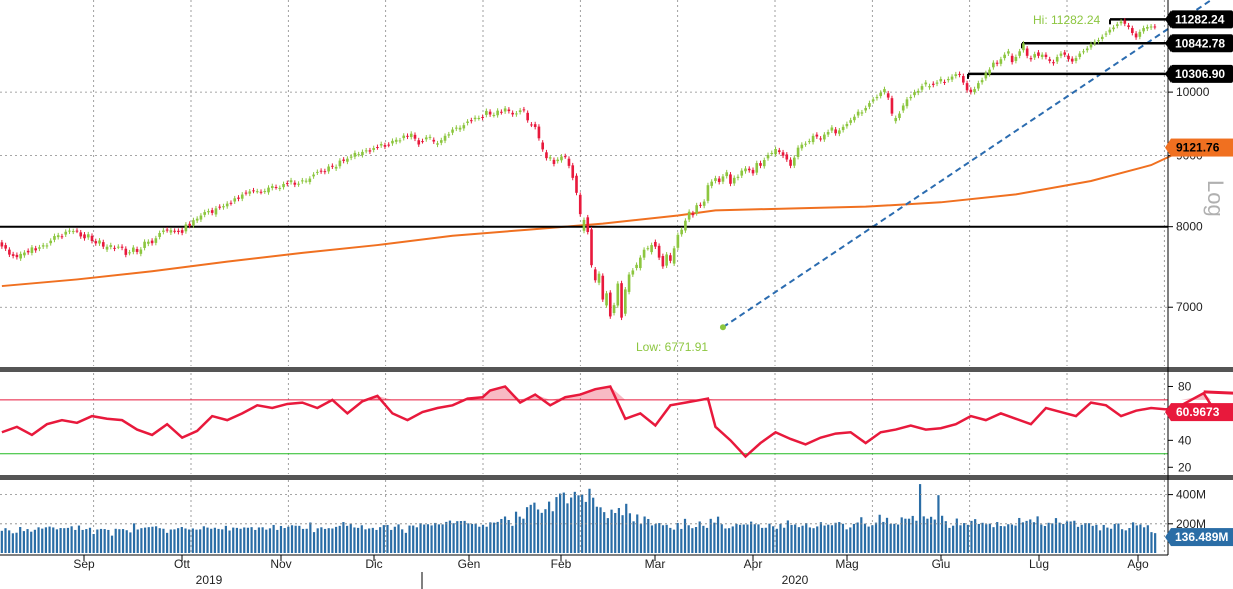 This screenshot has height=589, width=1233. I want to click on volume-tick-label: 200M, so click(1191, 524).